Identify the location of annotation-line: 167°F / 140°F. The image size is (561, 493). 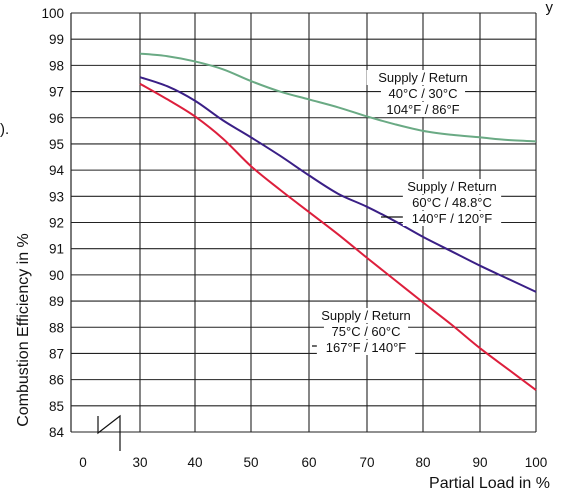
(366, 347).